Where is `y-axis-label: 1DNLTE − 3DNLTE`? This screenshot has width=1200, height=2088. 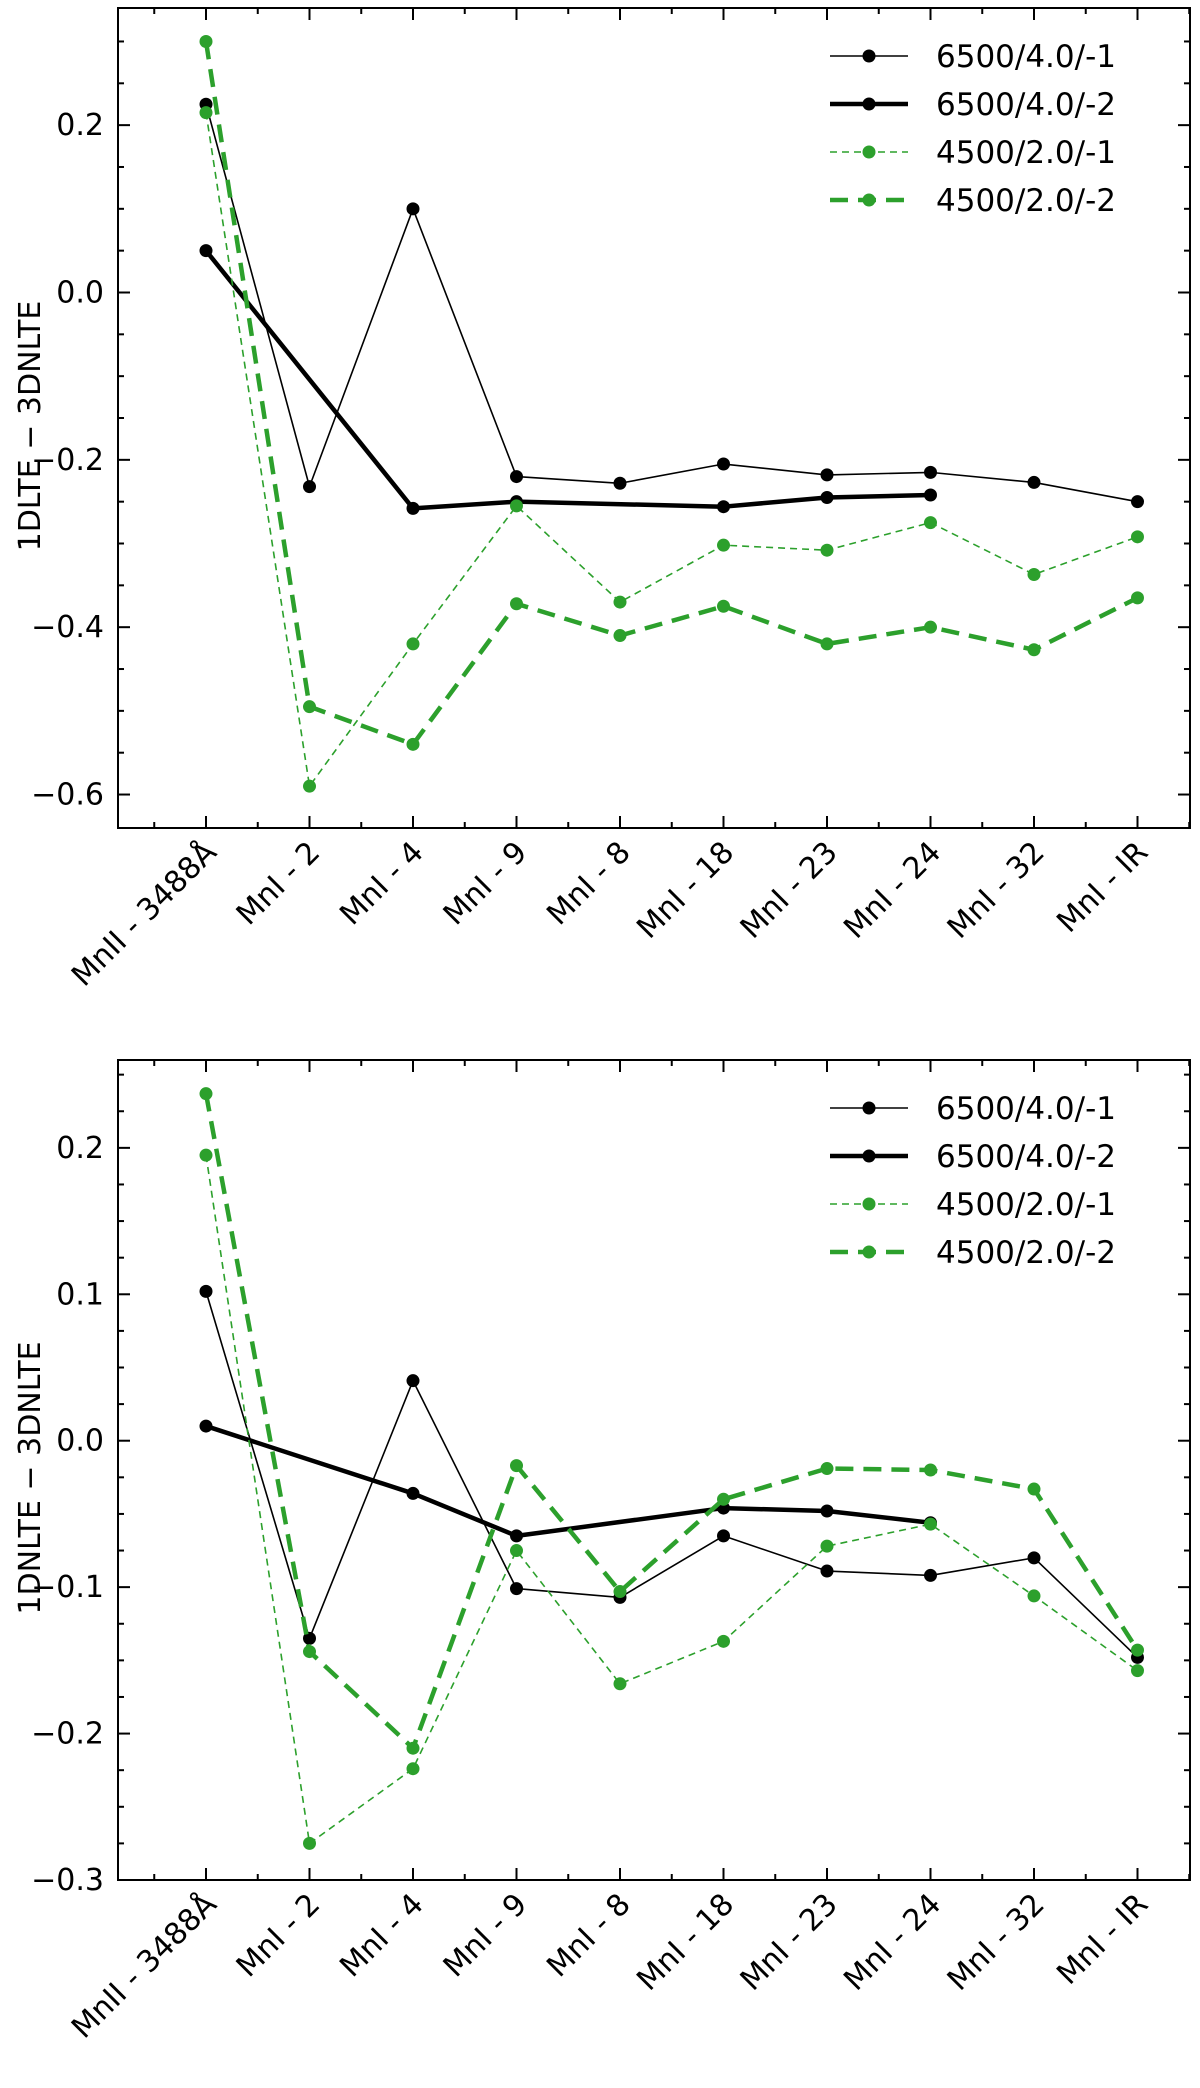 y-axis-label: 1DNLTE − 3DNLTE is located at coordinates (30, 1477).